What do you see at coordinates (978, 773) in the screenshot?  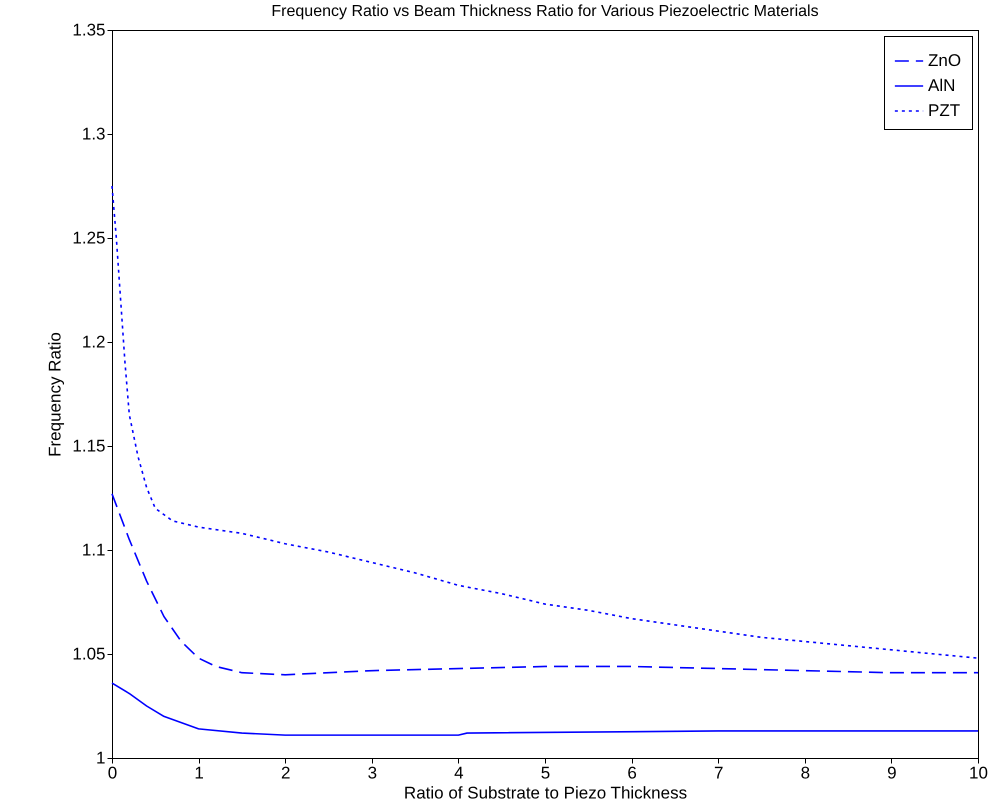 I see `x-tick-label: 10` at bounding box center [978, 773].